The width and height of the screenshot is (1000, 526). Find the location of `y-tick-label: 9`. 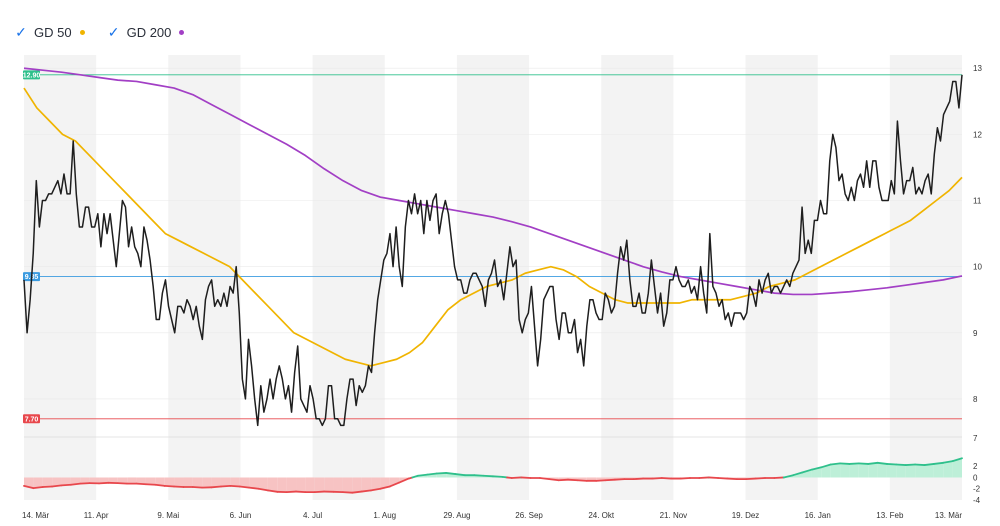

y-tick-label: 9 is located at coordinates (975, 333).